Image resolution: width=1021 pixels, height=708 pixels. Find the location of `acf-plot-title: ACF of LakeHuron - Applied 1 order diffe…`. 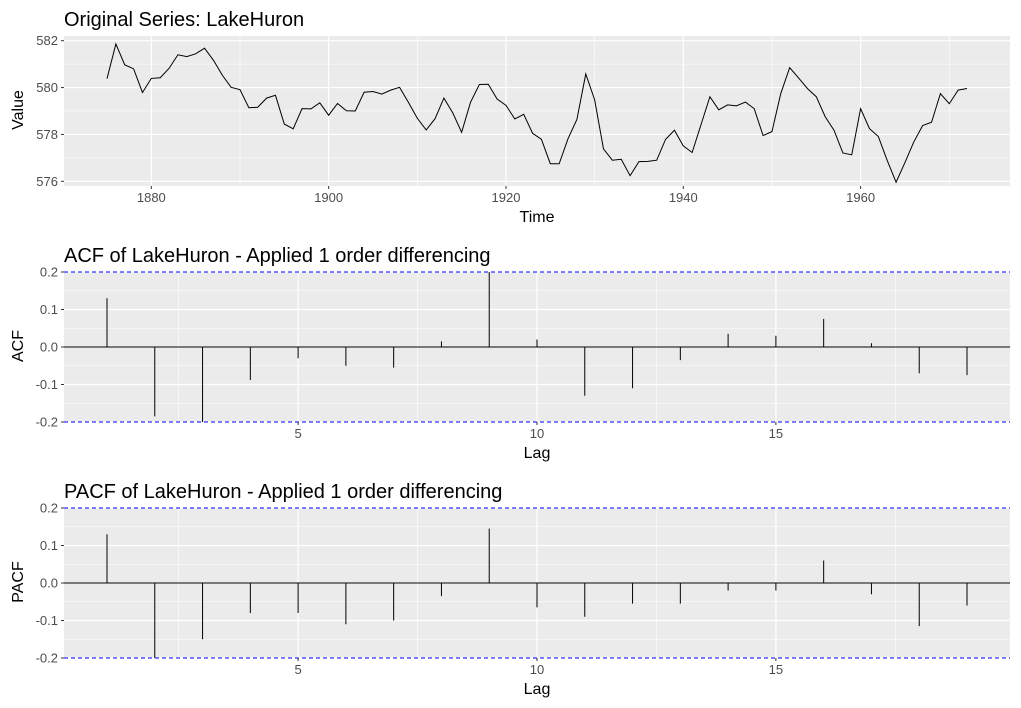

acf-plot-title: ACF of LakeHuron - Applied 1 order diffe… is located at coordinates (277, 256).